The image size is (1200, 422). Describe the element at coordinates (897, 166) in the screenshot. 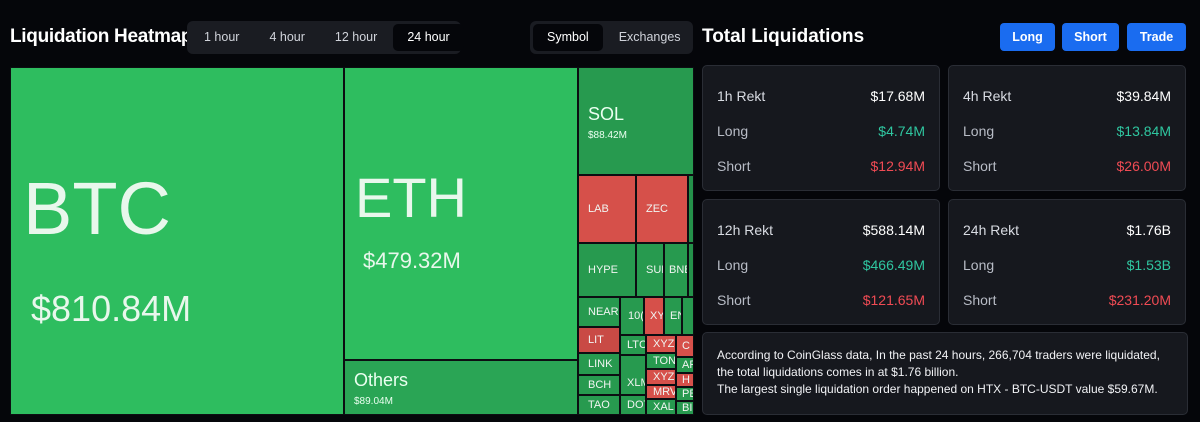

I see `card-1h-short-value: $12.94M` at that location.